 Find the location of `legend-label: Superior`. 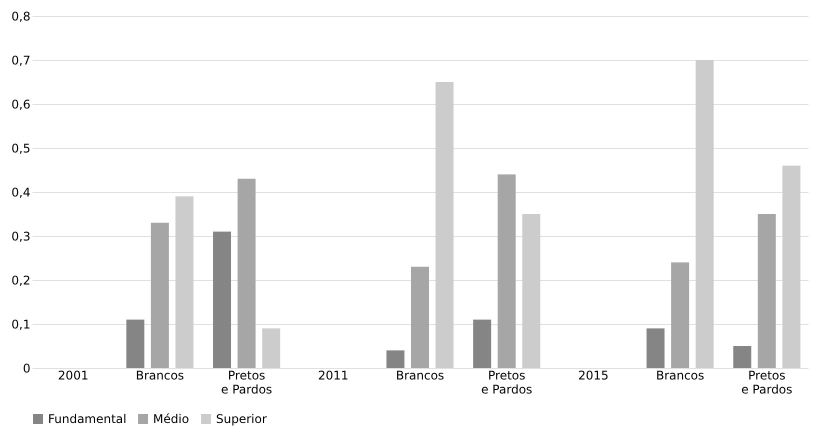

legend-label: Superior is located at coordinates (241, 419).